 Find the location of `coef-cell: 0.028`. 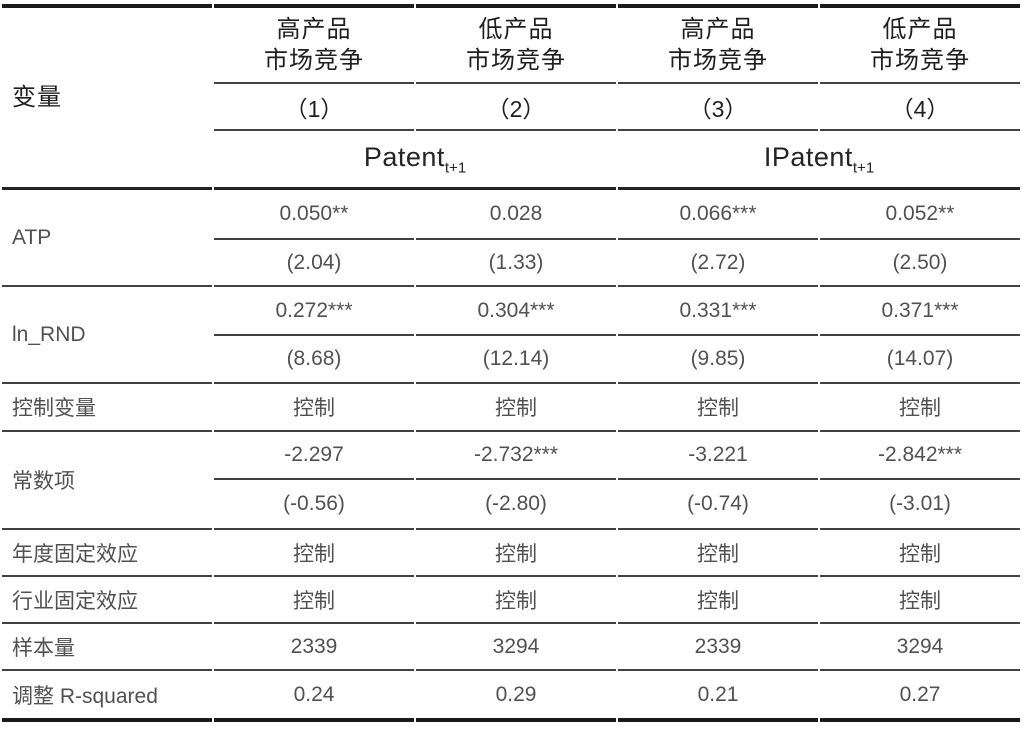

coef-cell: 0.028 is located at coordinates (516, 215).